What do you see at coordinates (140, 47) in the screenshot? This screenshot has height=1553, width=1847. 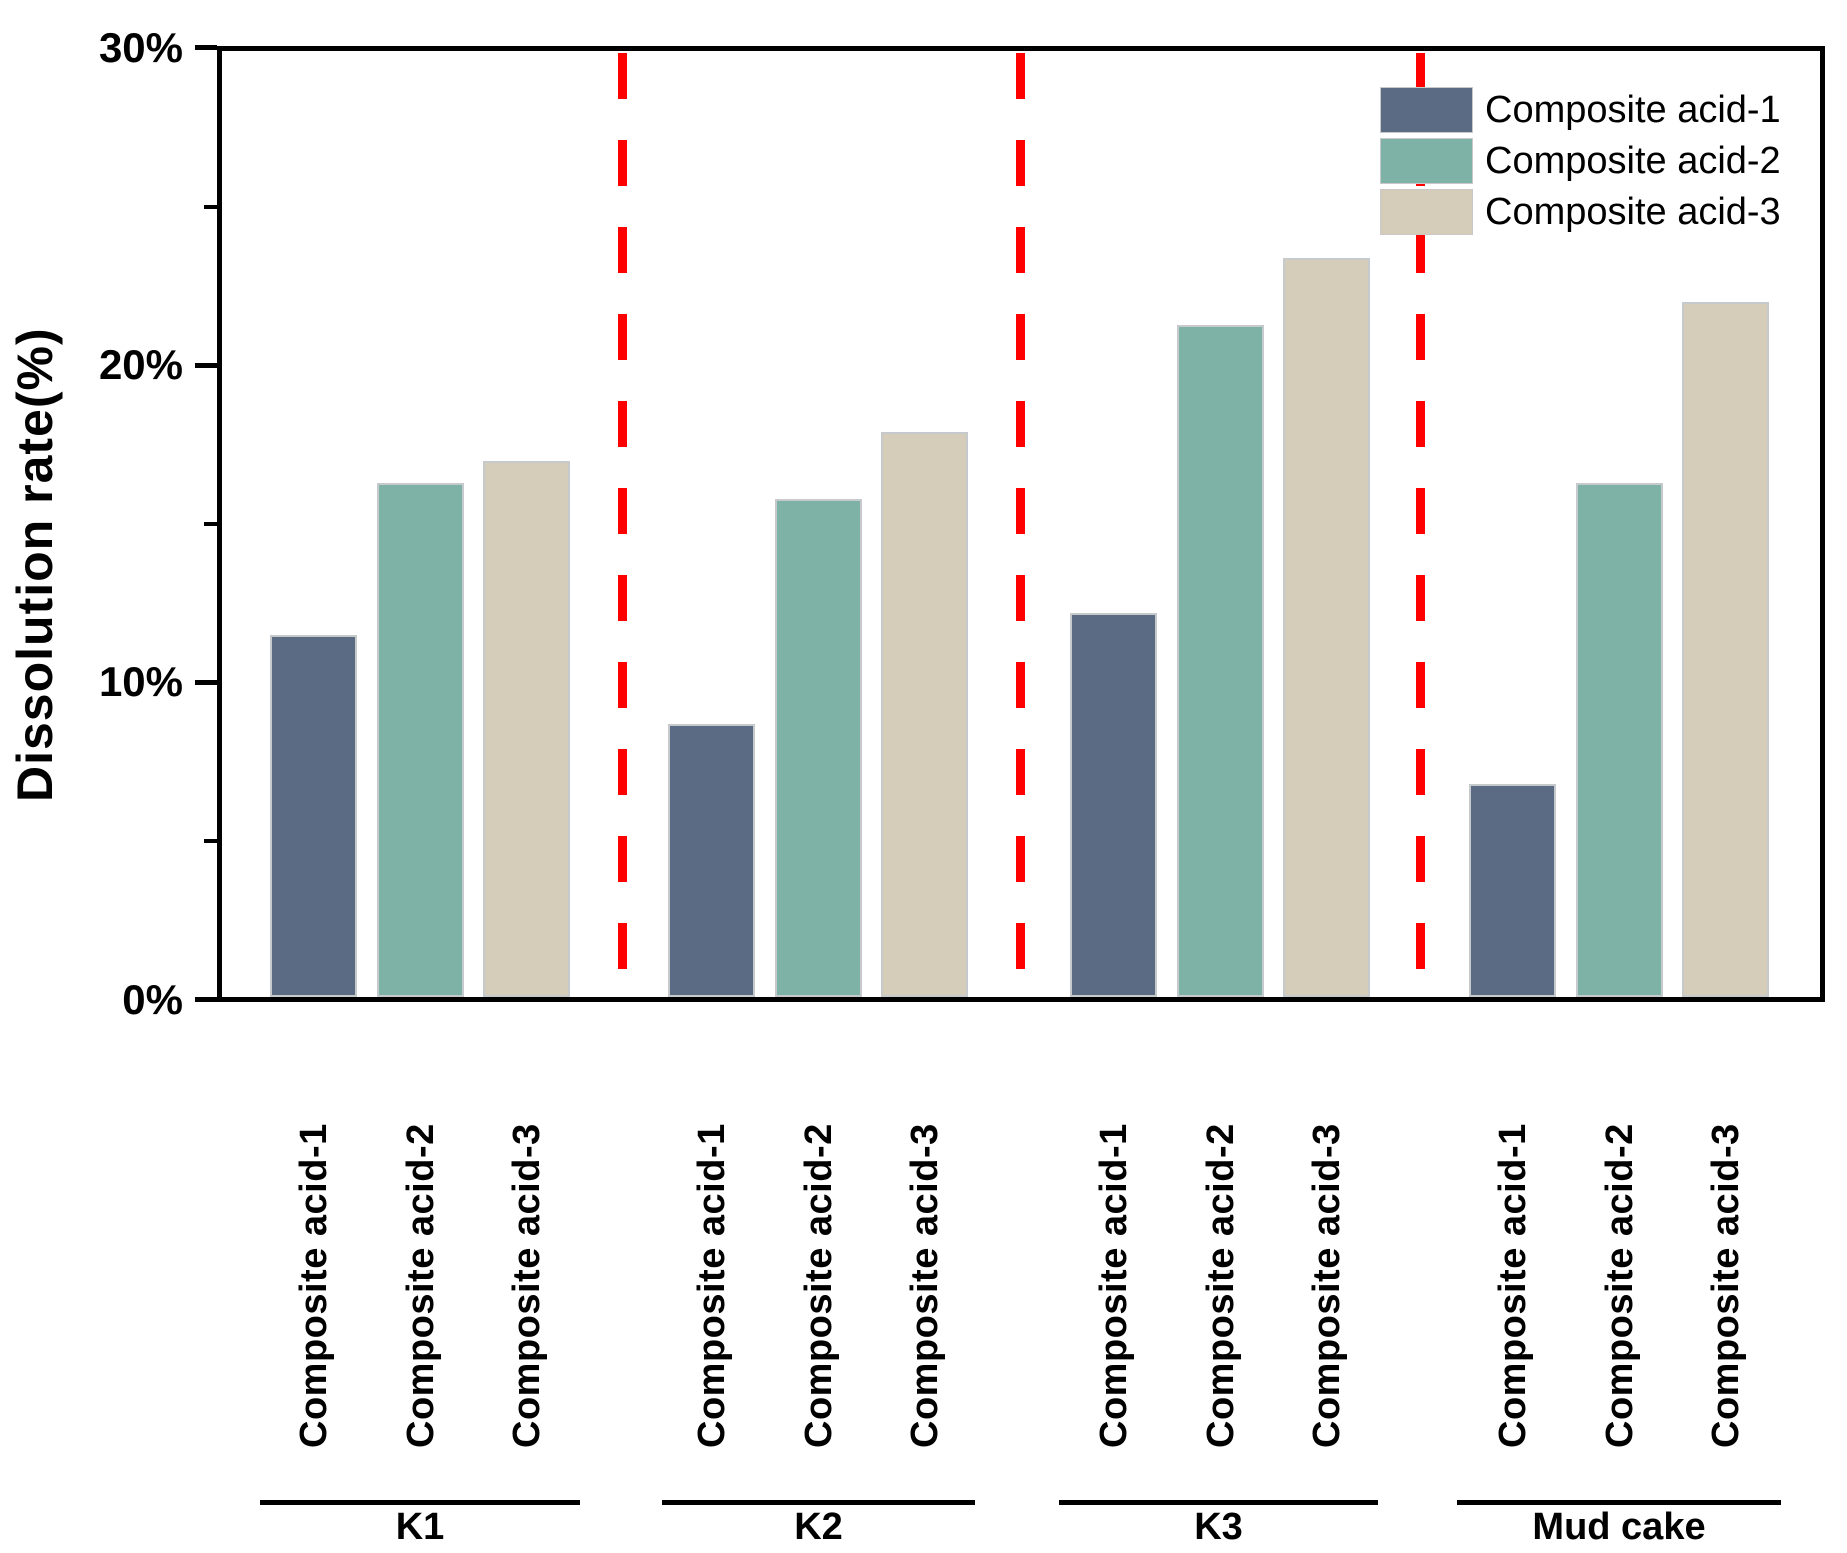 I see `y-tick-label: 30%` at bounding box center [140, 47].